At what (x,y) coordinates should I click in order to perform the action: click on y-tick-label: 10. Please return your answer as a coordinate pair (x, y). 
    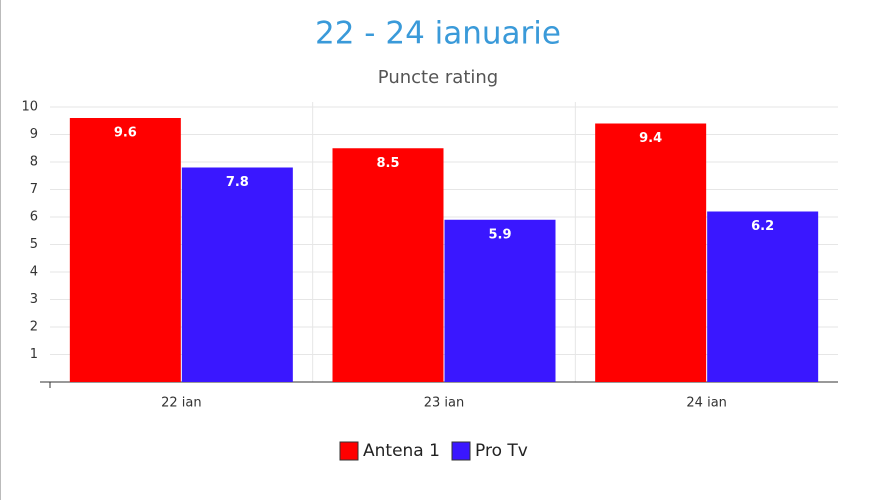
    Looking at the image, I should click on (29, 107).